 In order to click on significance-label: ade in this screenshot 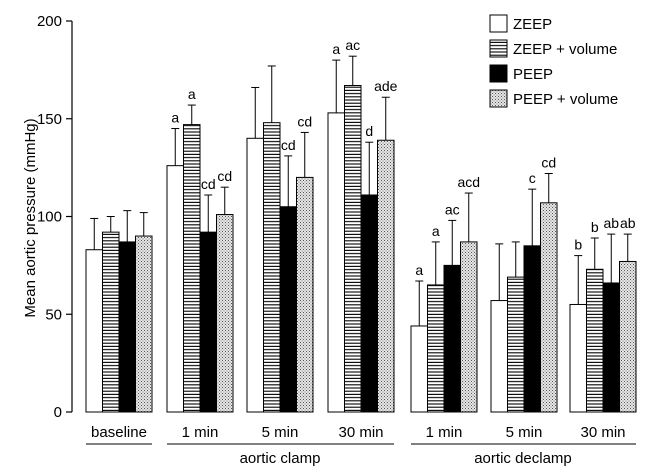, I will do `click(386, 86)`.